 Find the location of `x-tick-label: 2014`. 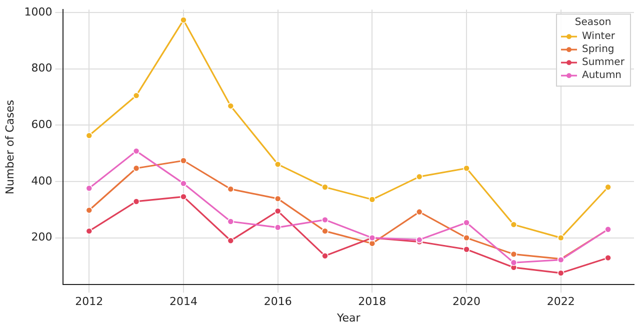

x-tick-label: 2014 is located at coordinates (183, 301).